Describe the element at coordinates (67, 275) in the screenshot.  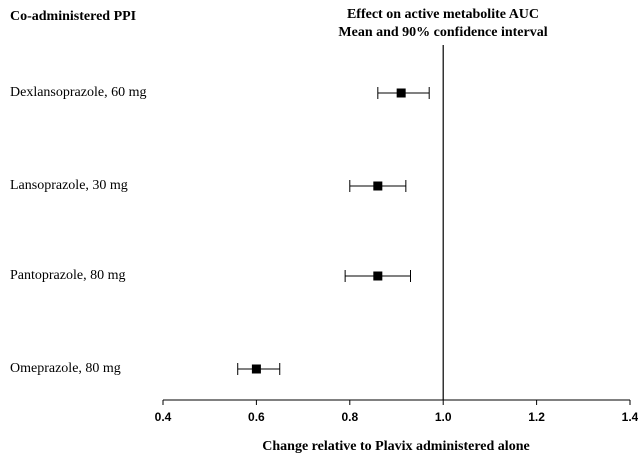
I see `row-label: Pantoprazole, 80 mg` at that location.